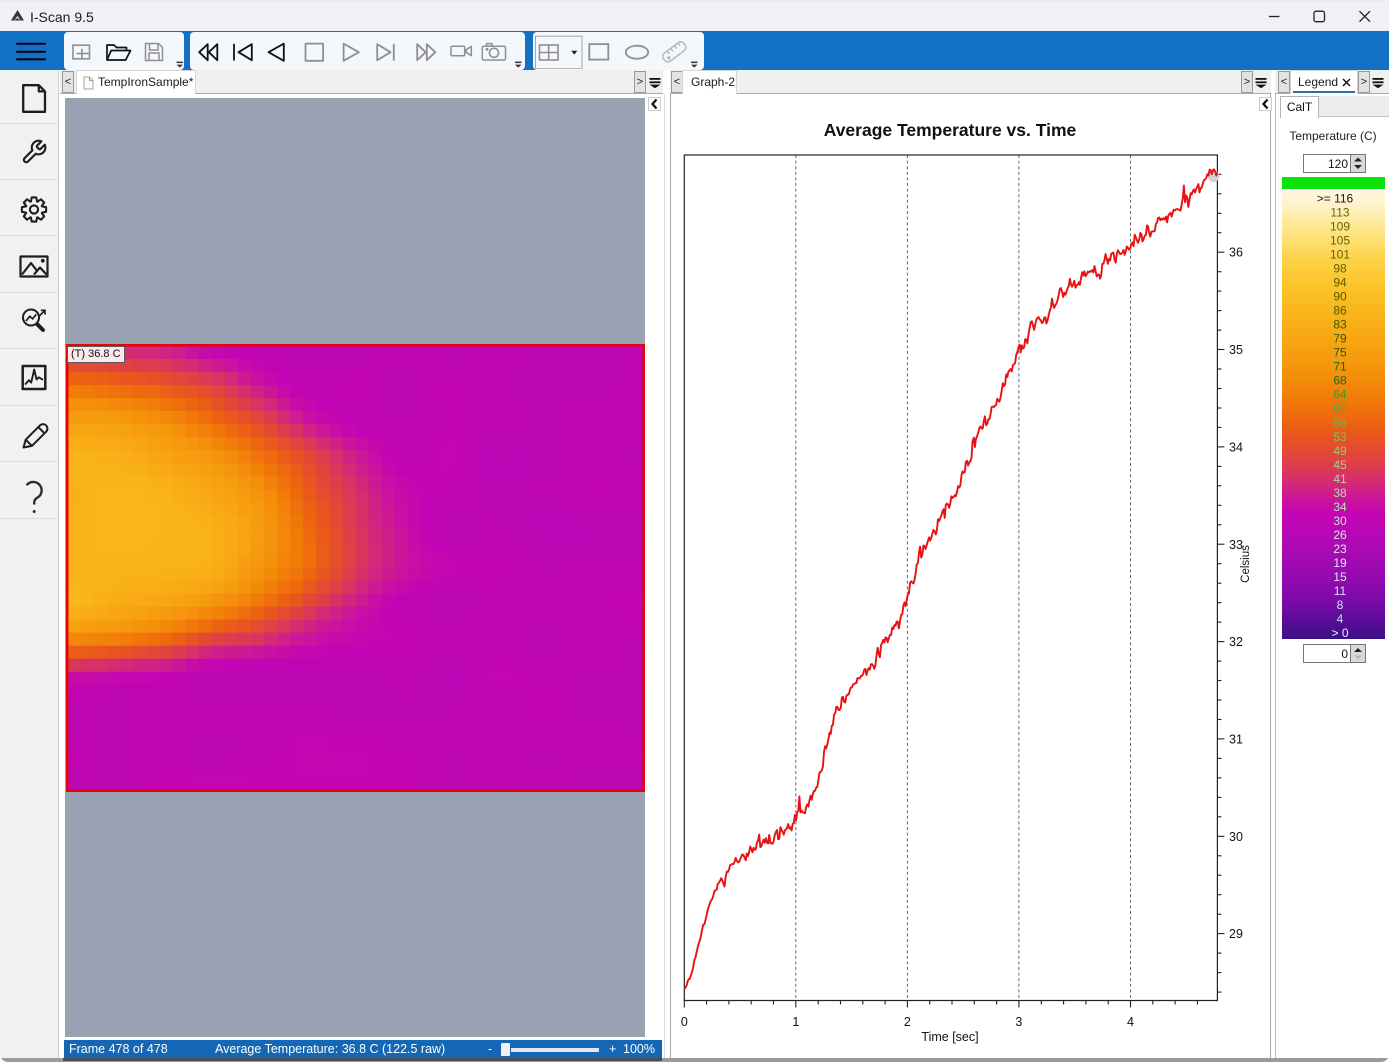  Describe the element at coordinates (1339, 212) in the screenshot. I see `svg-text: 113` at that location.